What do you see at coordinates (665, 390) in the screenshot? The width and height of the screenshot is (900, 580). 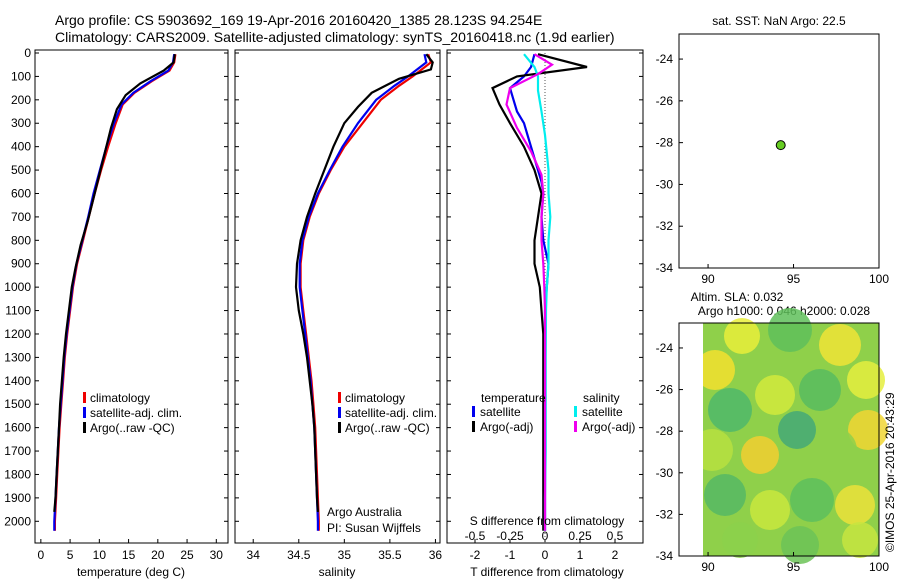 I see `sla-map-y-tick-label: -26` at bounding box center [665, 390].